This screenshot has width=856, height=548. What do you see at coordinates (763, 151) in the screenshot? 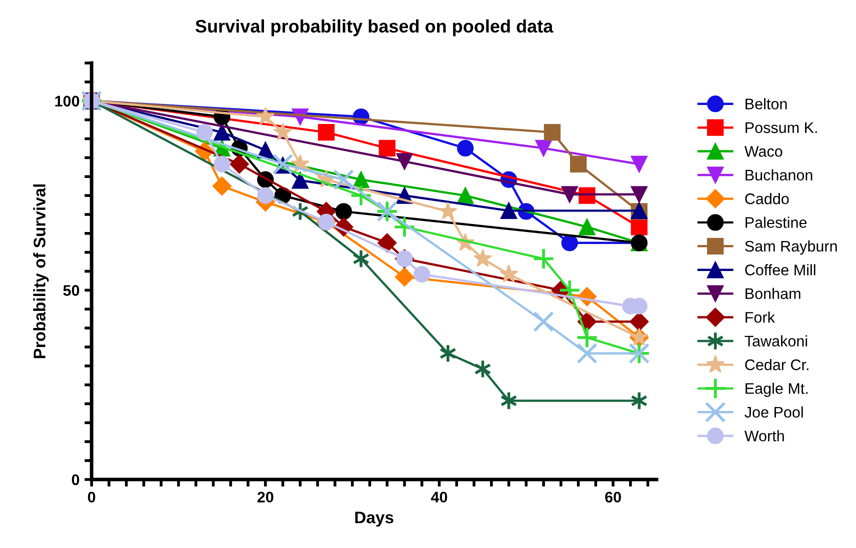
I see `legend-label: Waco` at bounding box center [763, 151].